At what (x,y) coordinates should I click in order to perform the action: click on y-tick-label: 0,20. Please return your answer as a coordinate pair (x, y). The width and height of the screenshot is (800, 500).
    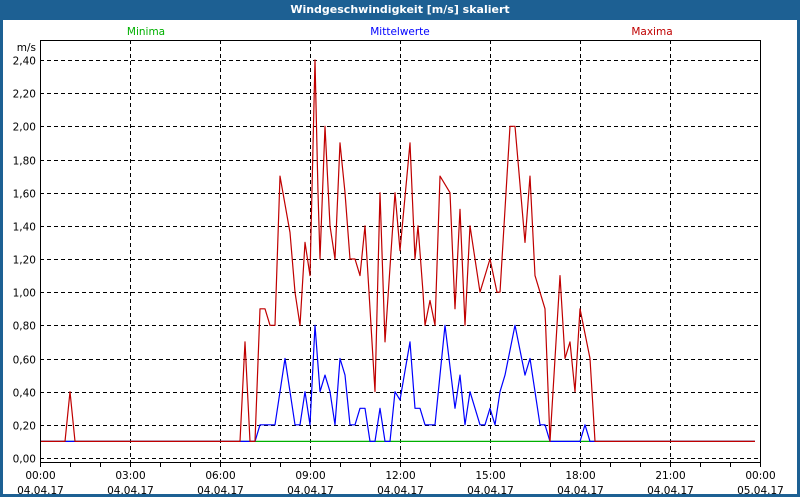
    Looking at the image, I should click on (24, 427).